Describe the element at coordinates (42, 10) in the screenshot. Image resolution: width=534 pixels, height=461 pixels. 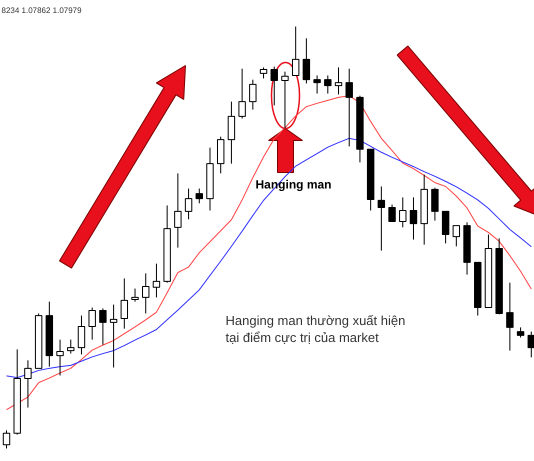
I see `text: 8234 1.07862 1.07979` at that location.